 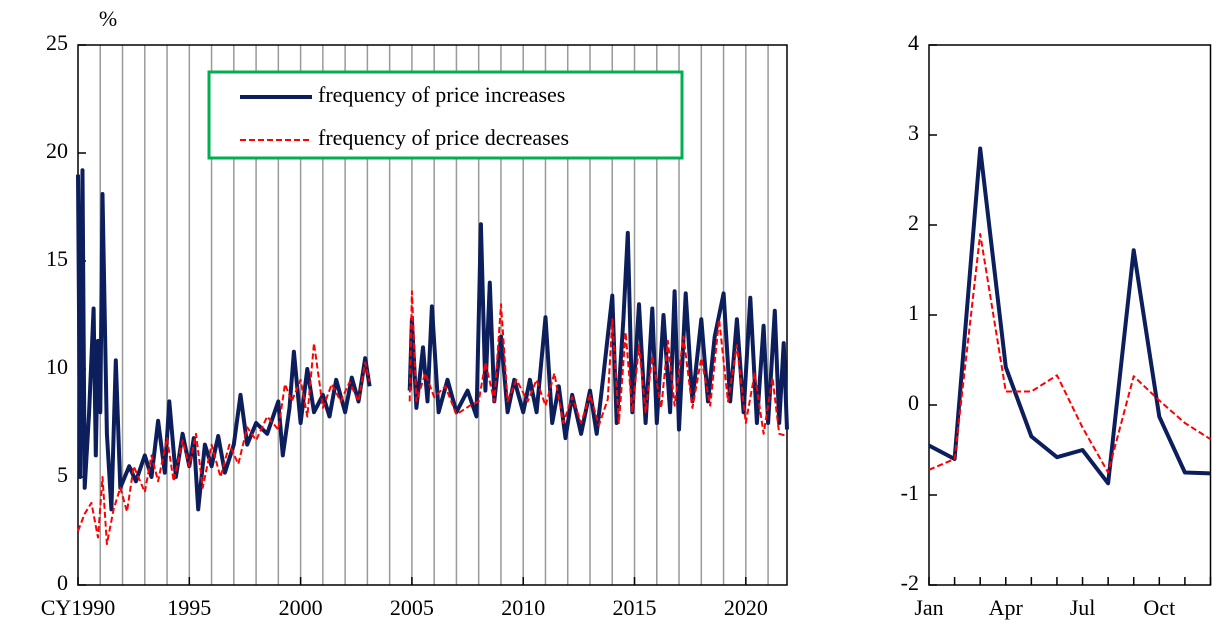 What do you see at coordinates (443, 137) in the screenshot?
I see `legend-label: frequency of price decreases` at bounding box center [443, 137].